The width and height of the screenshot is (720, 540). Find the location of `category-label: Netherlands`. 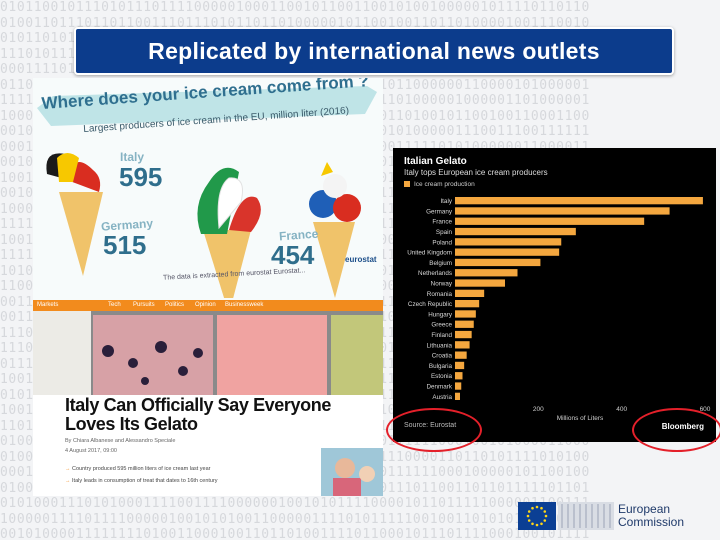

category-label: Netherlands is located at coordinates (435, 273).